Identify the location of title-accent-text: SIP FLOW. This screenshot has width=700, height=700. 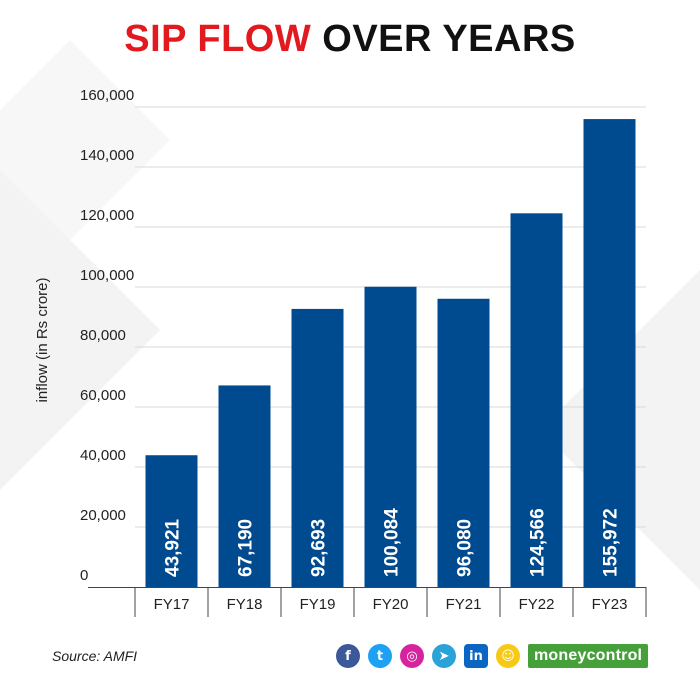
(218, 39).